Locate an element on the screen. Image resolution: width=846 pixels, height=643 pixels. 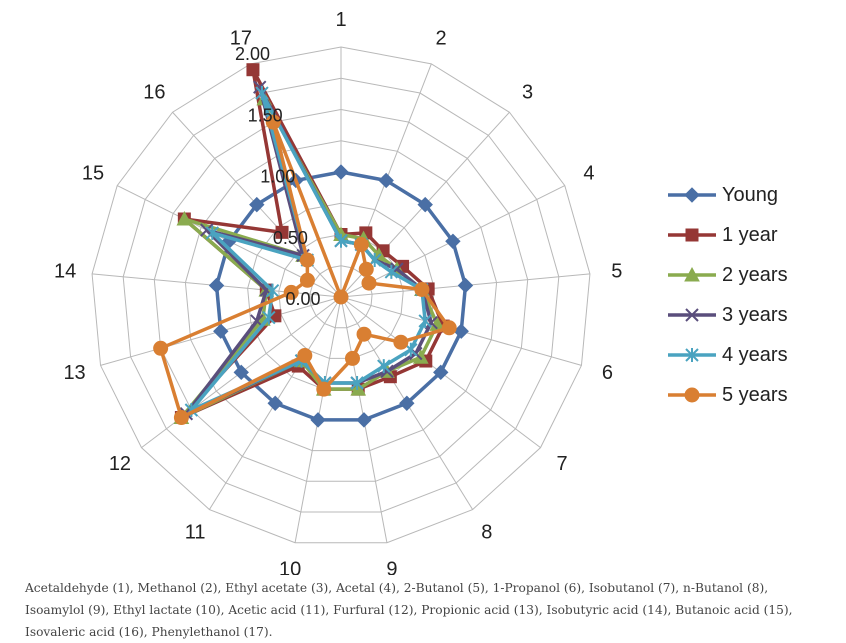
legend-item: 5 years is located at coordinates (728, 395).